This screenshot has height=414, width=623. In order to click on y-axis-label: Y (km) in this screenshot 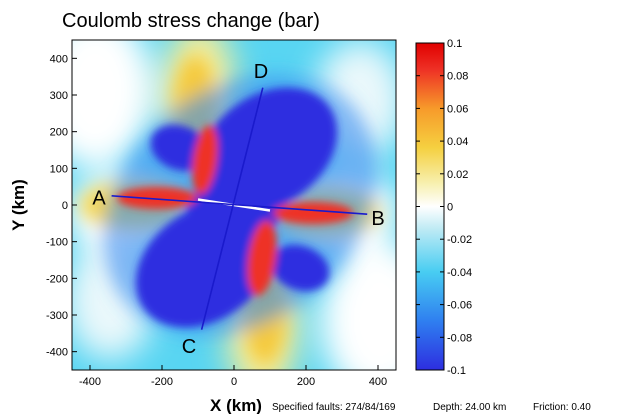, I will do `click(18, 205)`.